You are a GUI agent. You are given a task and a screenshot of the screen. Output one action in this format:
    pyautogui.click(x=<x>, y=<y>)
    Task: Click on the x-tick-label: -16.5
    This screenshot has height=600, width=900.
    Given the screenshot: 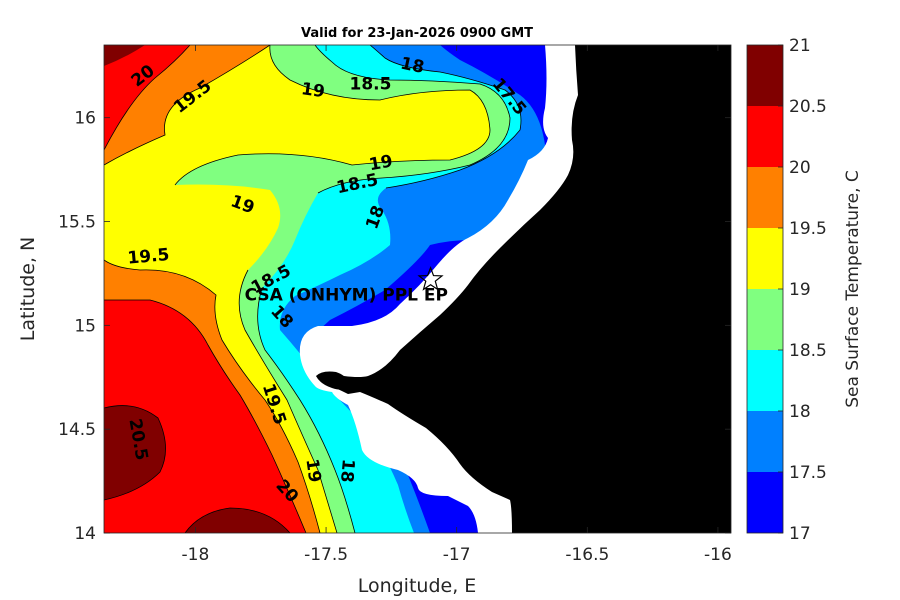 What is the action you would take?
    pyautogui.click(x=587, y=555)
    